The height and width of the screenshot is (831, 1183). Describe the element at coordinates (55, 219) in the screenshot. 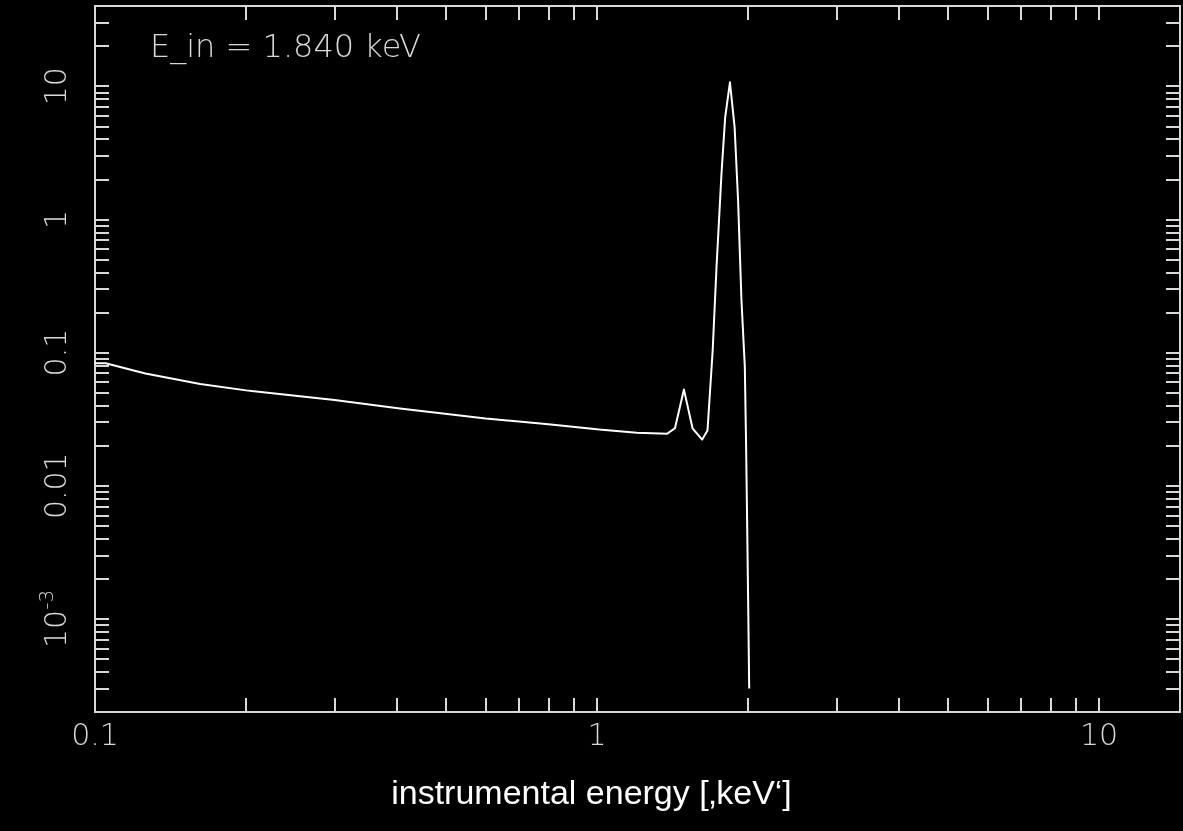

I see `y-tick-label: 1` at that location.